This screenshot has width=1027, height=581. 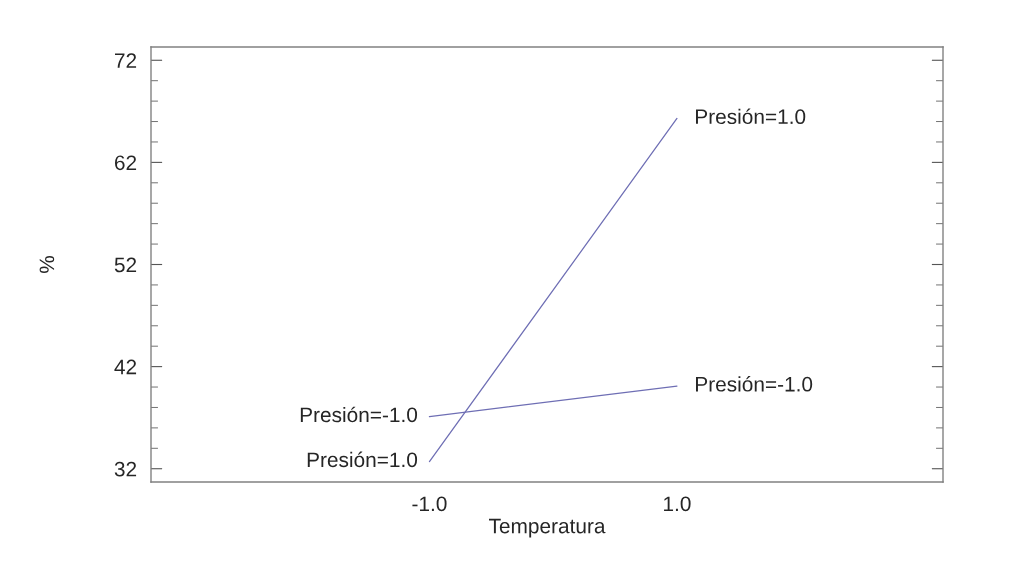 I want to click on y-tick-label: 62, so click(x=126, y=163).